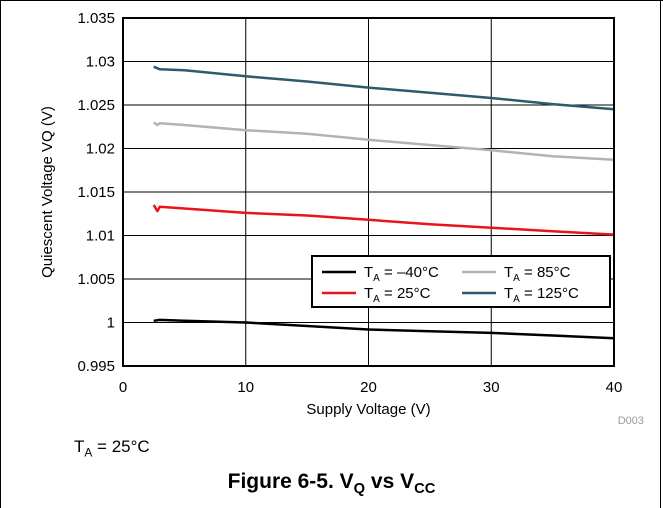  What do you see at coordinates (96, 279) in the screenshot?
I see `y-tick-label-2: 1.005` at bounding box center [96, 279].